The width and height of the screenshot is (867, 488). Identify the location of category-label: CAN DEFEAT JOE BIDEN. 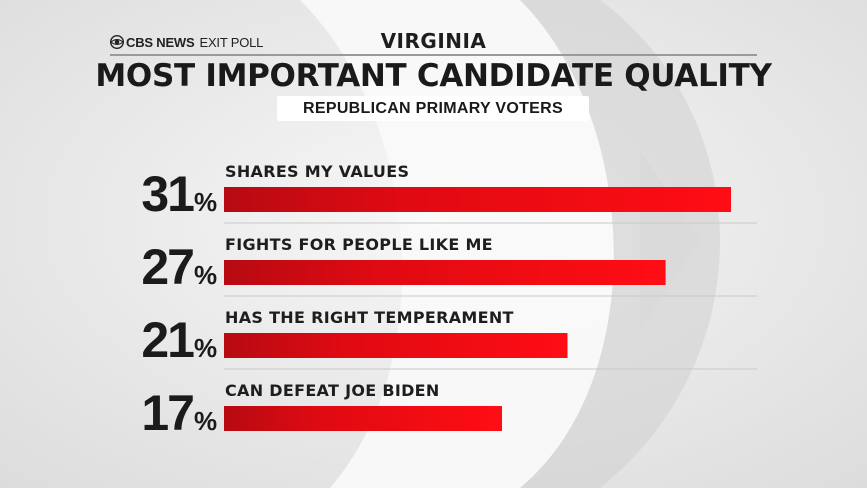
(332, 390).